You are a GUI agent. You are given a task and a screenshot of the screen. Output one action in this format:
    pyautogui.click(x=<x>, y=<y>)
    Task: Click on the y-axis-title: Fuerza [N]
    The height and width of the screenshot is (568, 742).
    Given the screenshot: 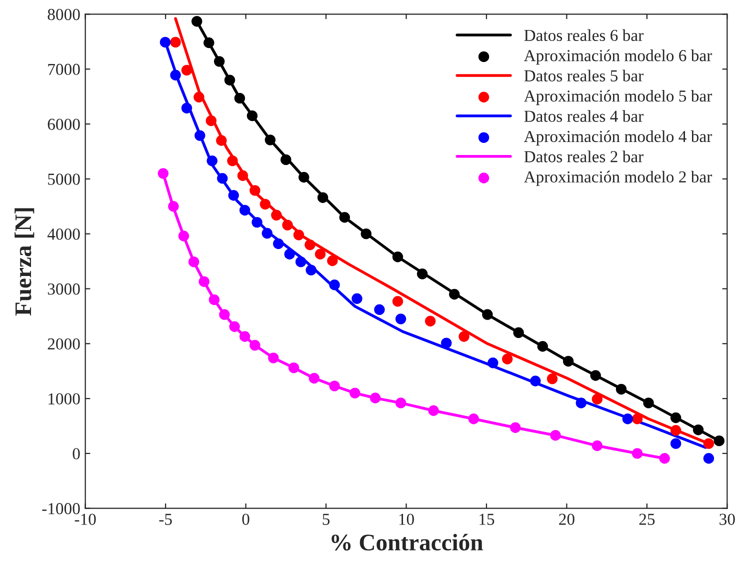 What is the action you would take?
    pyautogui.click(x=24, y=262)
    